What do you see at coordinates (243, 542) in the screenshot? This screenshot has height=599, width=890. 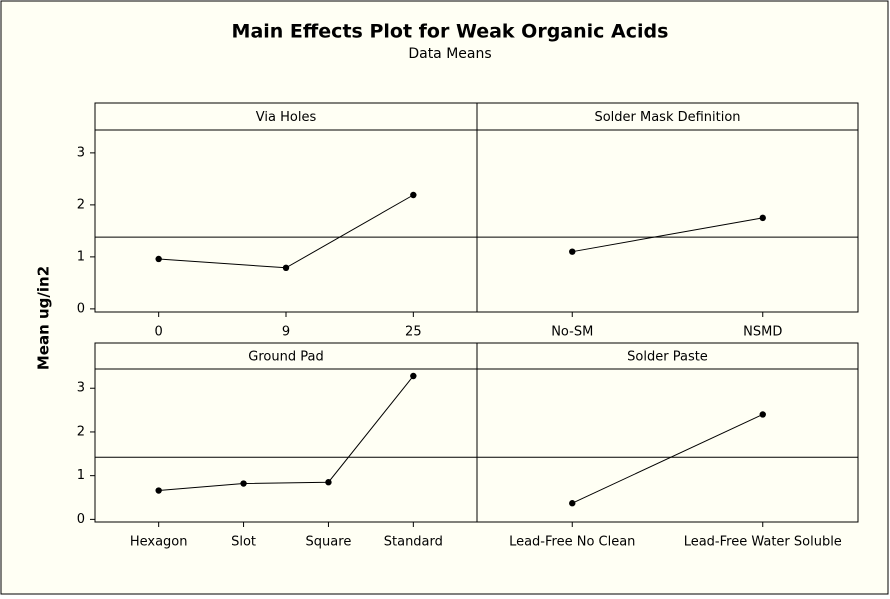 I see `x-tick-label: Slot` at bounding box center [243, 542].